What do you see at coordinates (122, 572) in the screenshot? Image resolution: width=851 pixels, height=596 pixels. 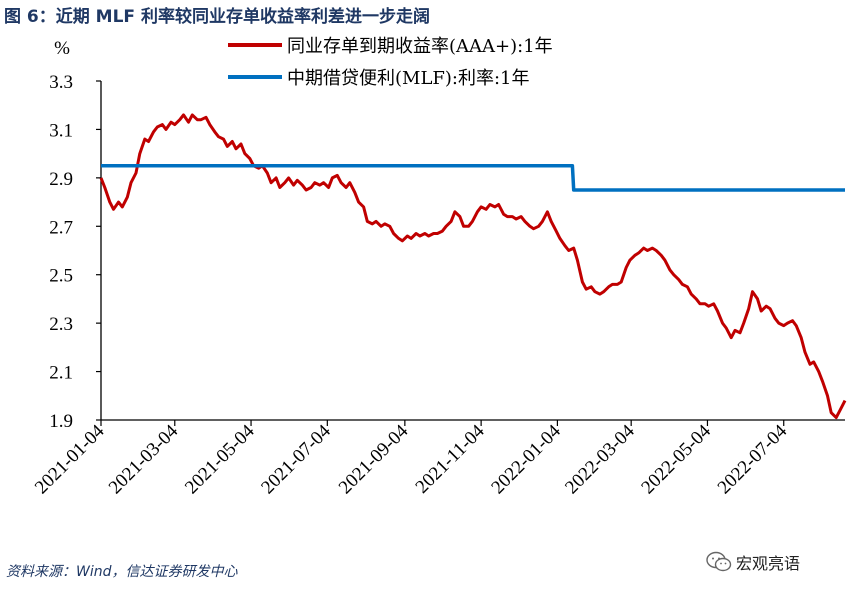 I see `source-note: 资料来源：Wind，信达证券研发中心` at bounding box center [122, 572].